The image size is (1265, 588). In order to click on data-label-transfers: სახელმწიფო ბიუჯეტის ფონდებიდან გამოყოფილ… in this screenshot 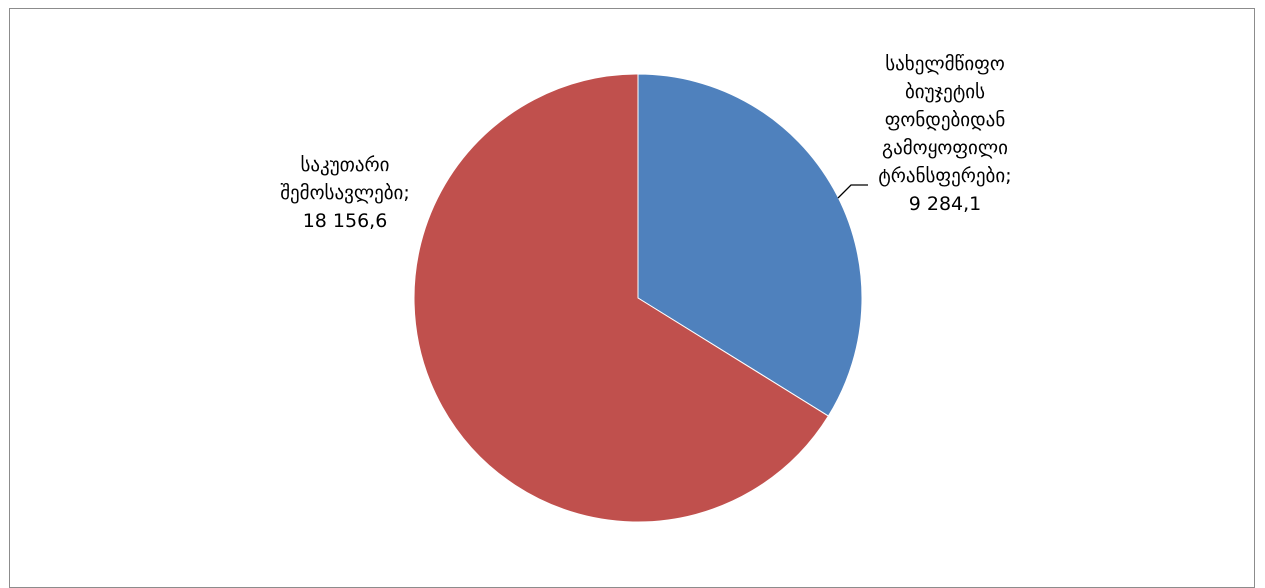, I will do `click(945, 134)`.